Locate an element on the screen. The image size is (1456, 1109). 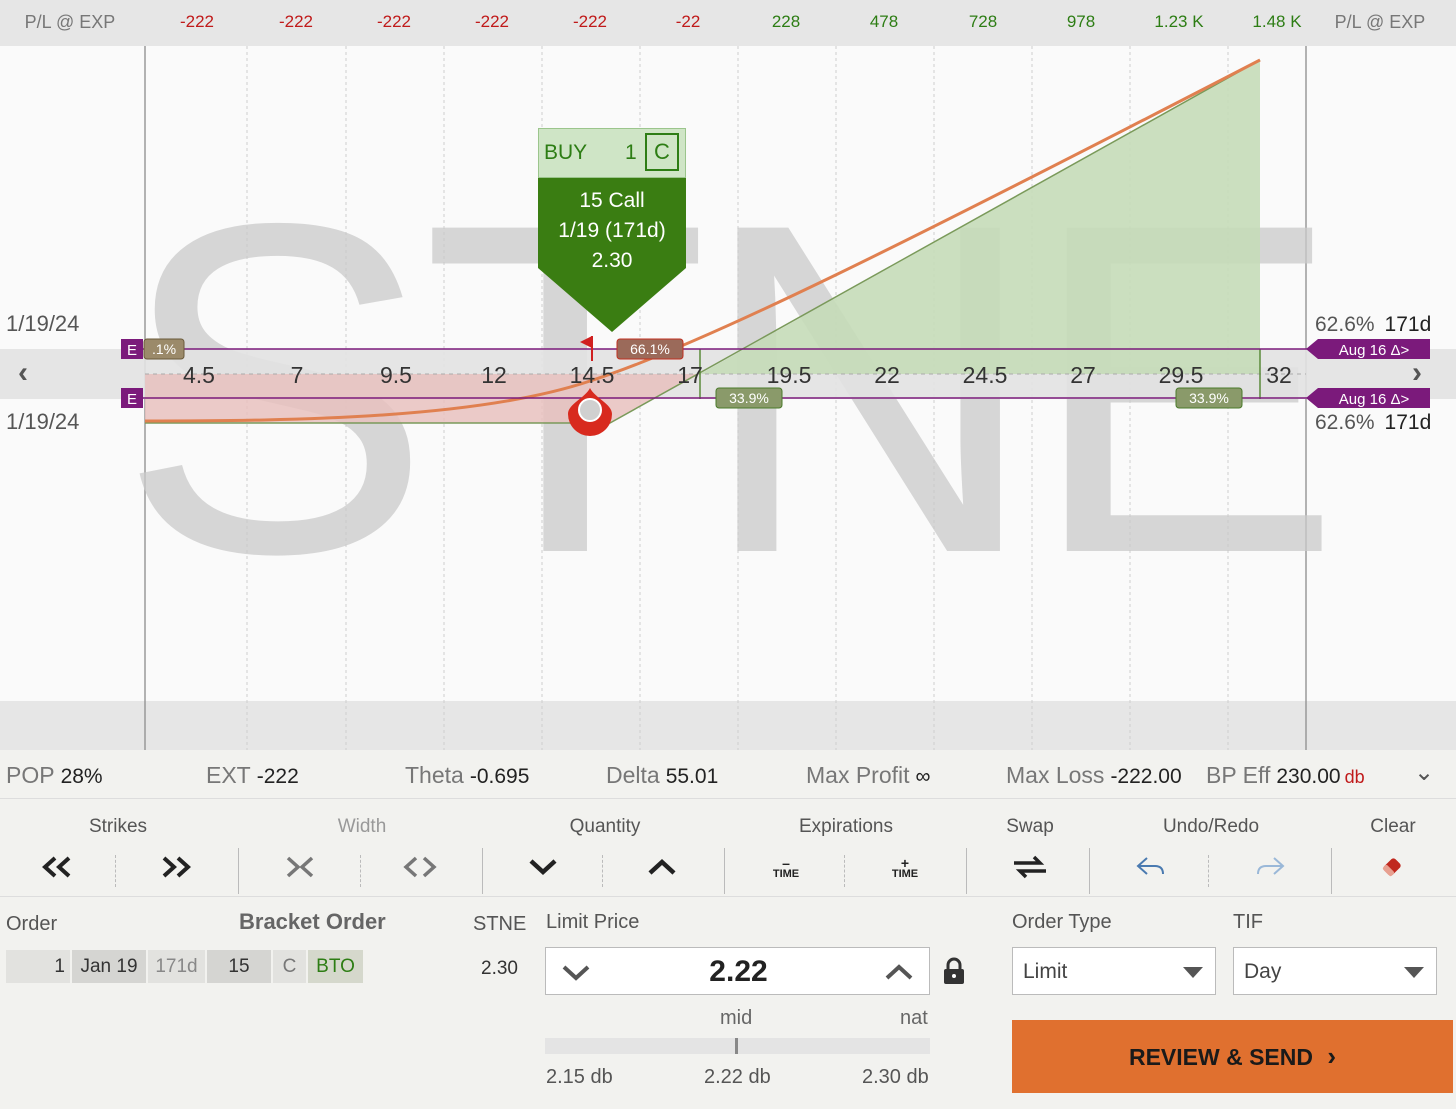
swap-button is located at coordinates (1030, 871).